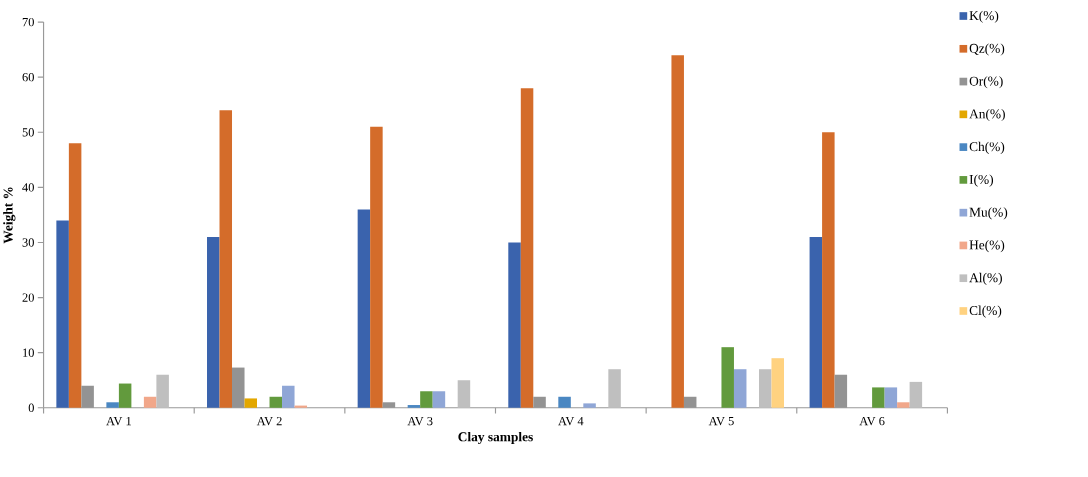 The width and height of the screenshot is (1088, 477). Describe the element at coordinates (987, 115) in the screenshot. I see `legend-label: An(%)` at that location.